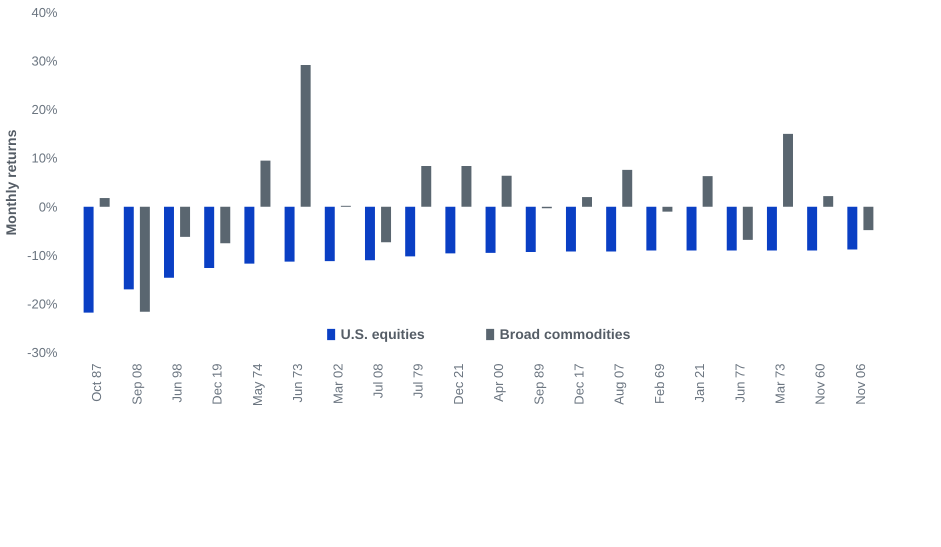 This screenshot has width=941, height=547. Describe the element at coordinates (42, 255) in the screenshot. I see `y-tick-label: -10%` at that location.